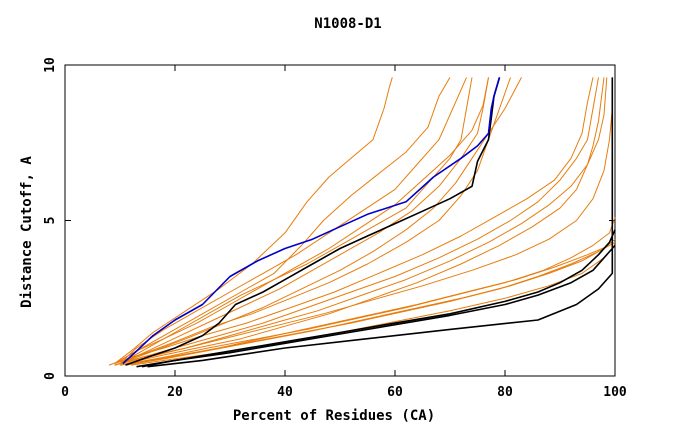 The width and height of the screenshot is (680, 440). I want to click on x-tick-label: 100, so click(615, 392).